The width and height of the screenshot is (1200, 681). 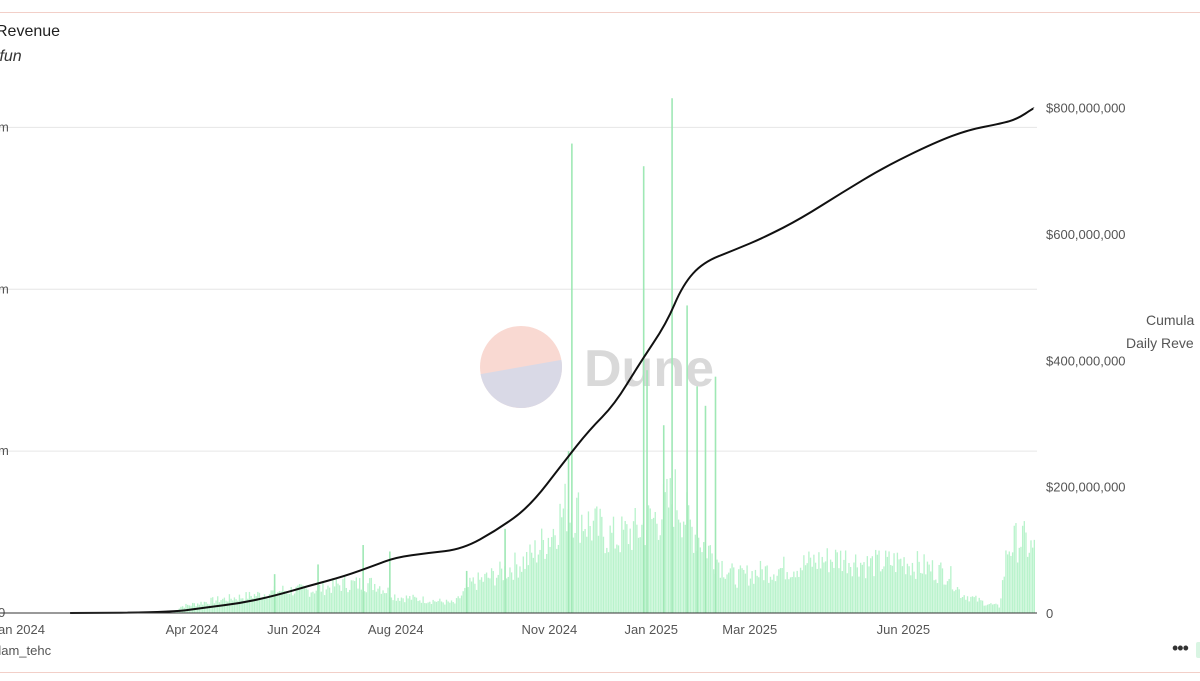 I want to click on x-tick-label: Jan 2025, so click(x=651, y=629).